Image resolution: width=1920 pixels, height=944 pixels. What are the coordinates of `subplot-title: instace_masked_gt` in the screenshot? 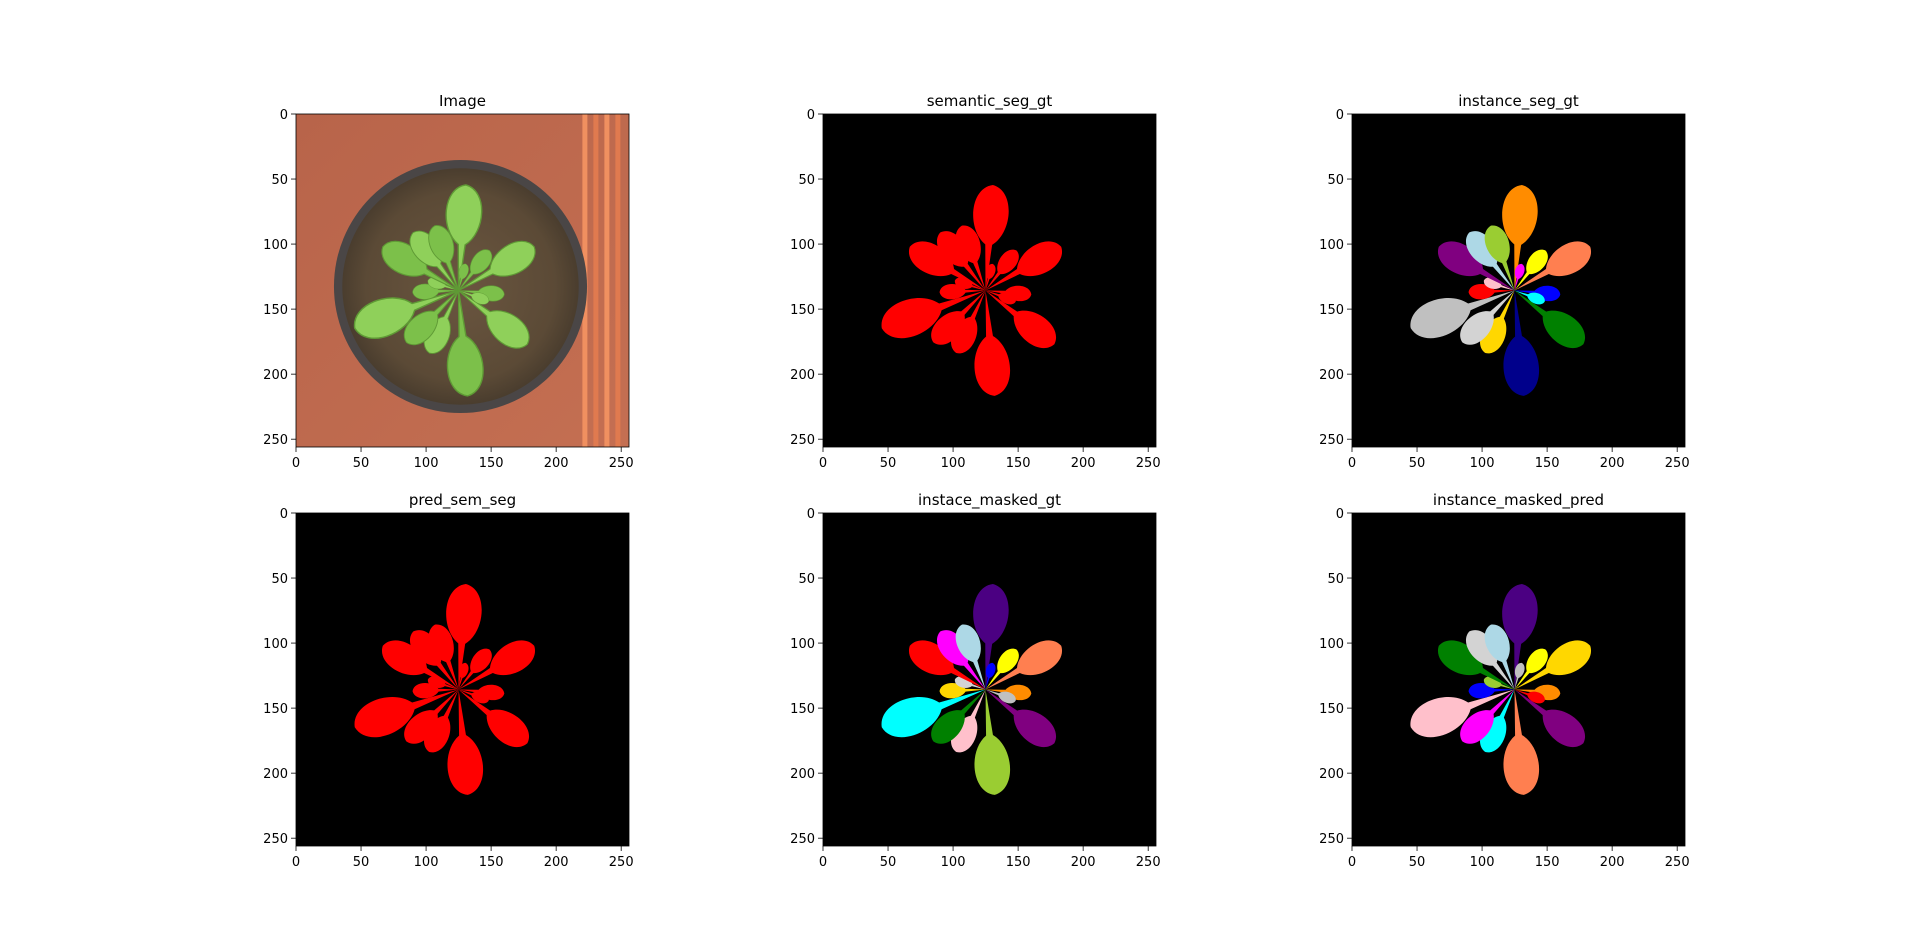 It's located at (989, 500).